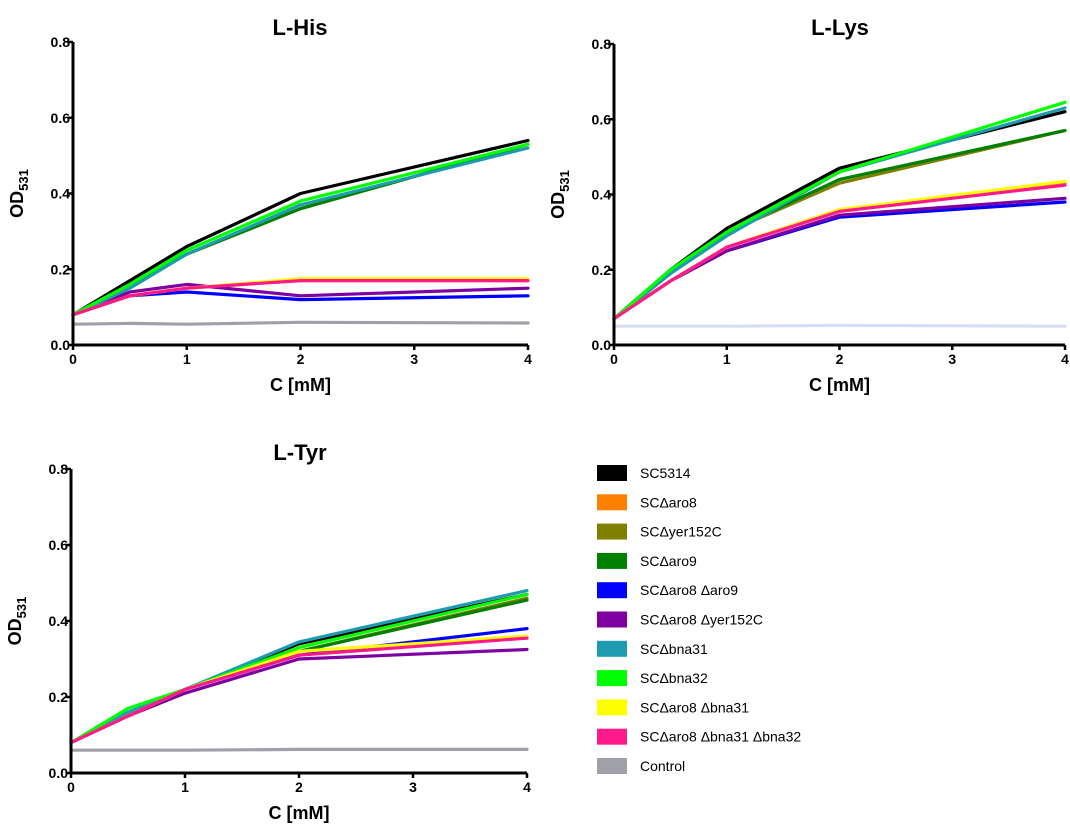 This screenshot has width=1070, height=835. Describe the element at coordinates (300, 27) in the screenshot. I see `chart-title: L-His` at that location.